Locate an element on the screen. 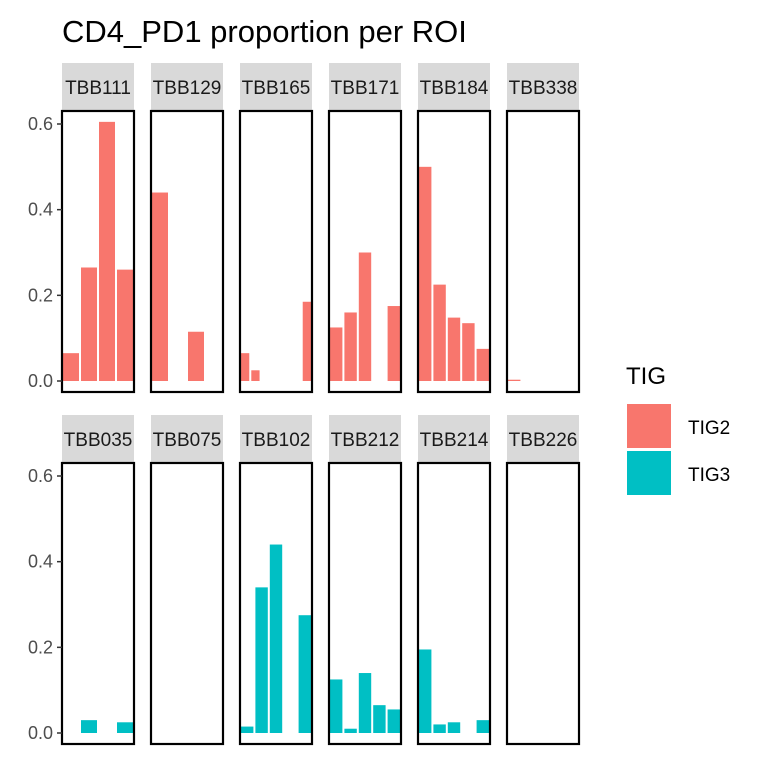  facet-panel-tbb165: TBB165 is located at coordinates (276, 228).